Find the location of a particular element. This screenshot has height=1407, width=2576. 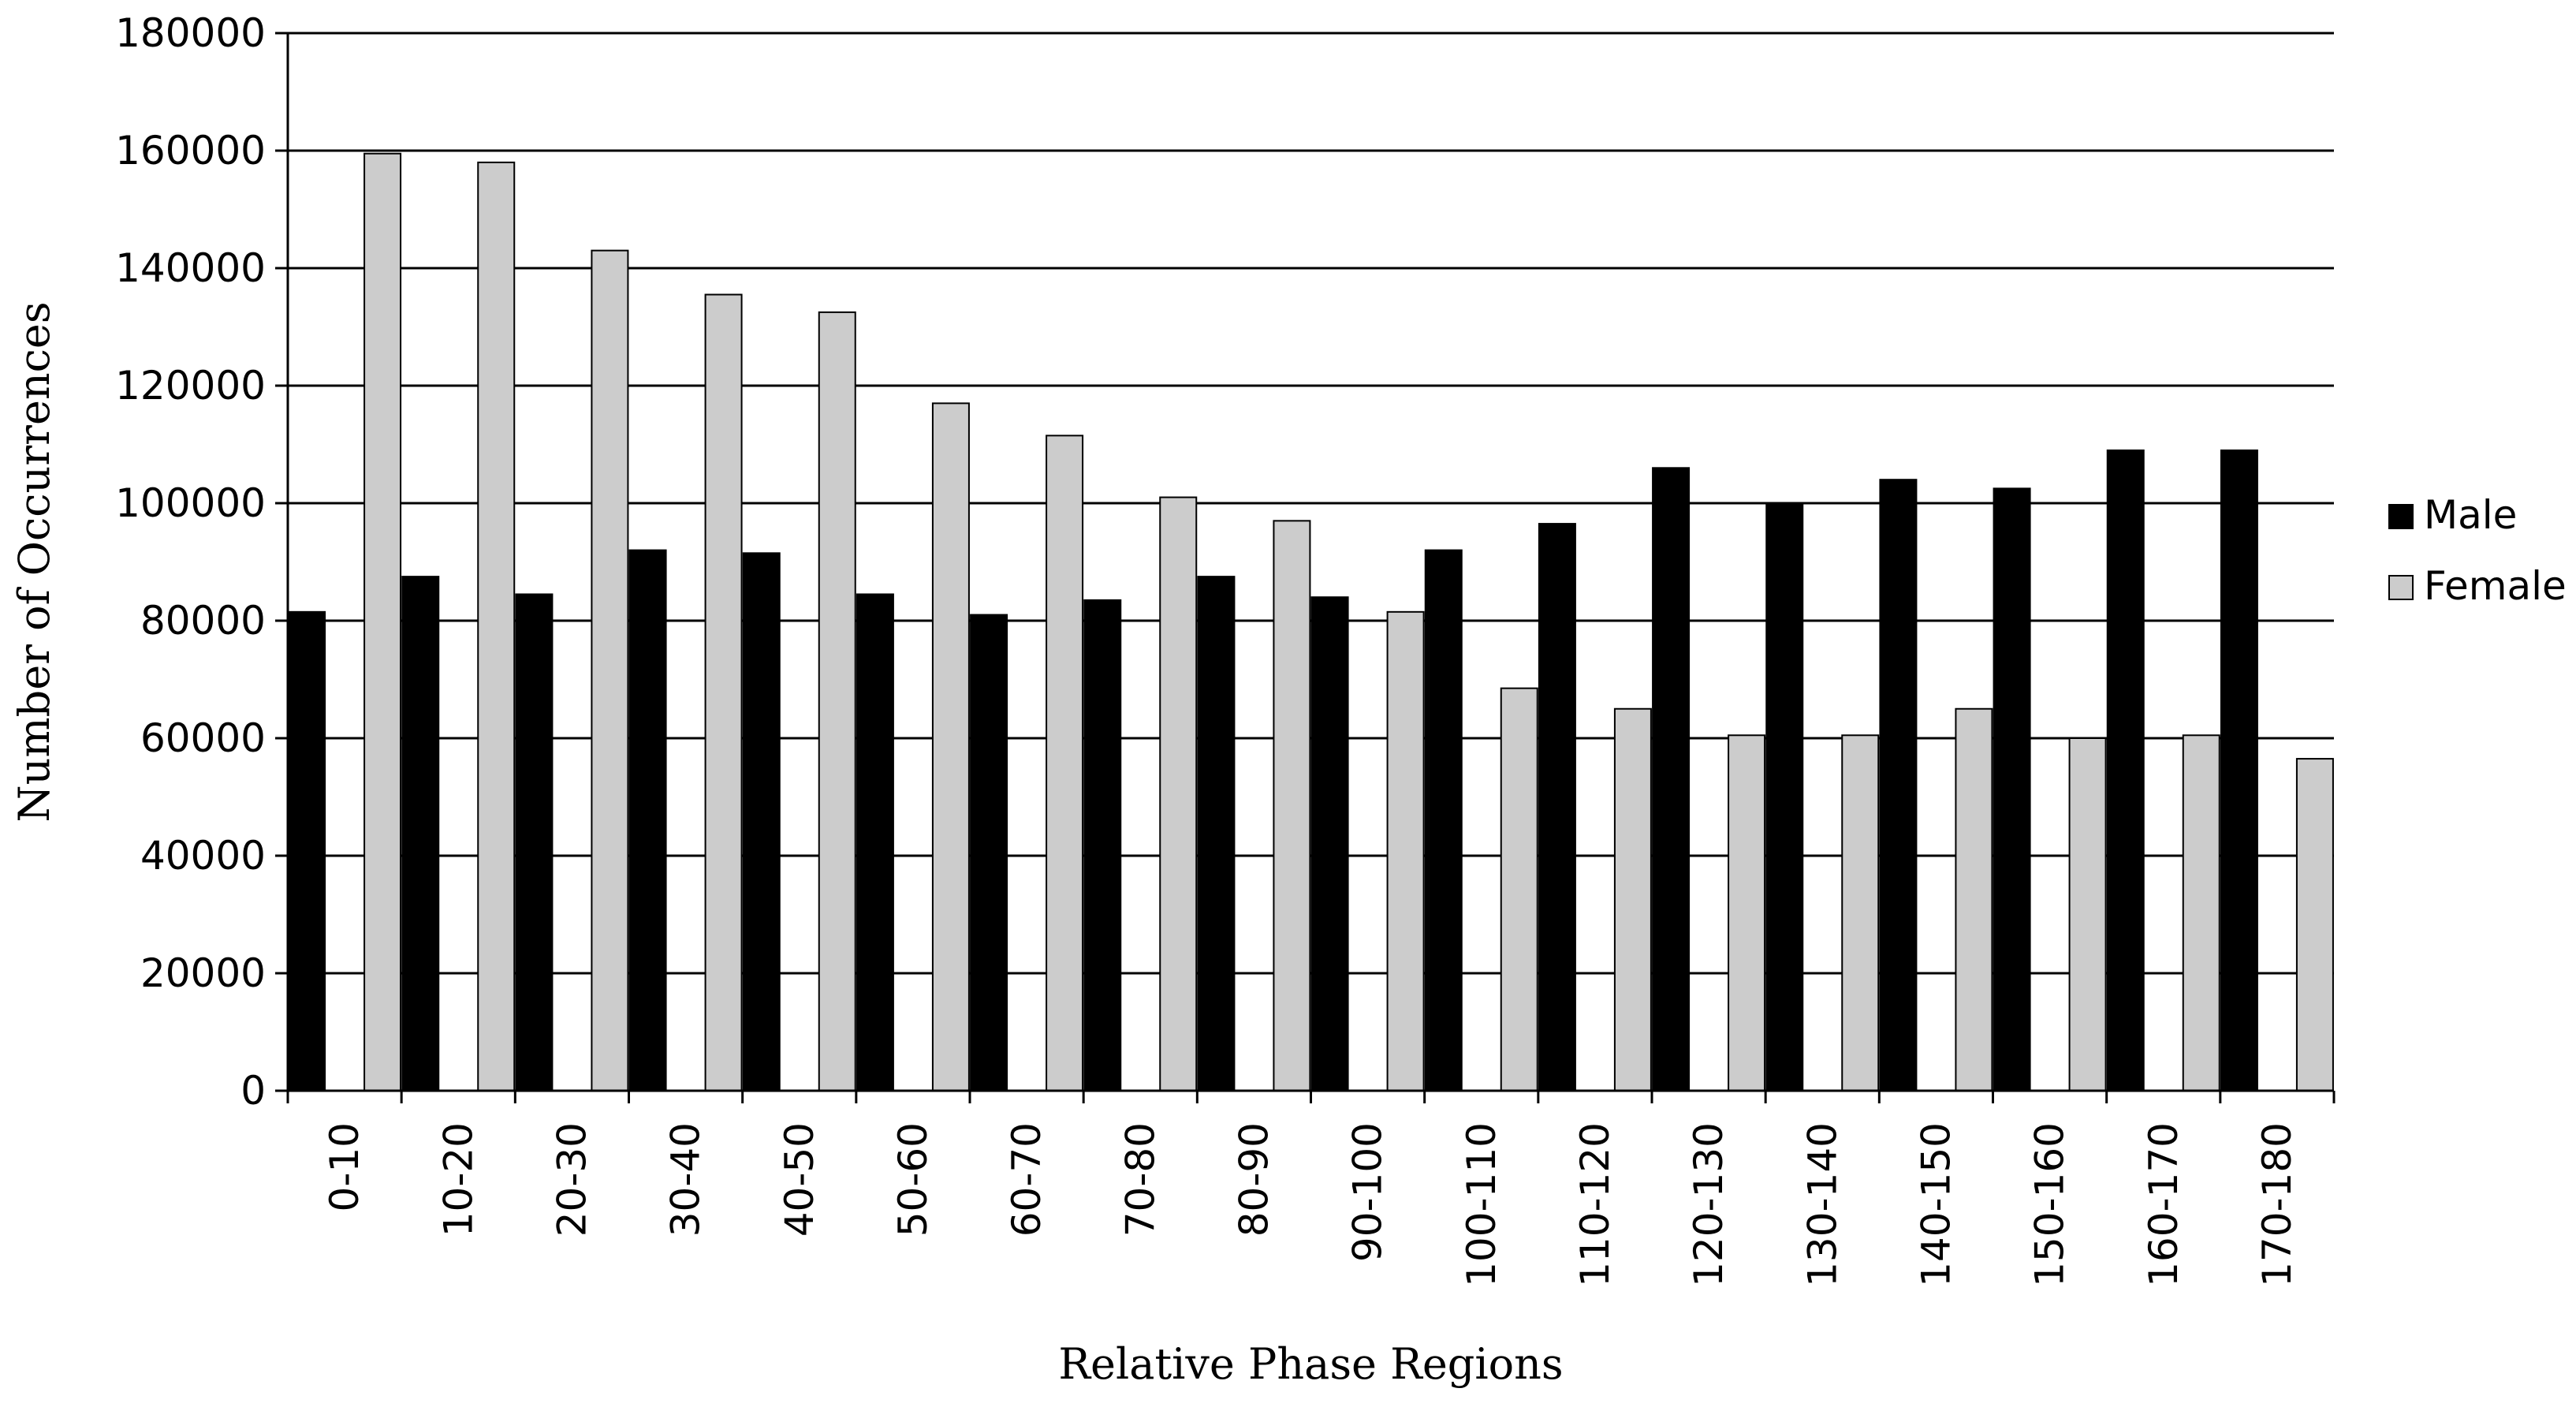

x-tick-label: 140-150 is located at coordinates (1936, 1204).